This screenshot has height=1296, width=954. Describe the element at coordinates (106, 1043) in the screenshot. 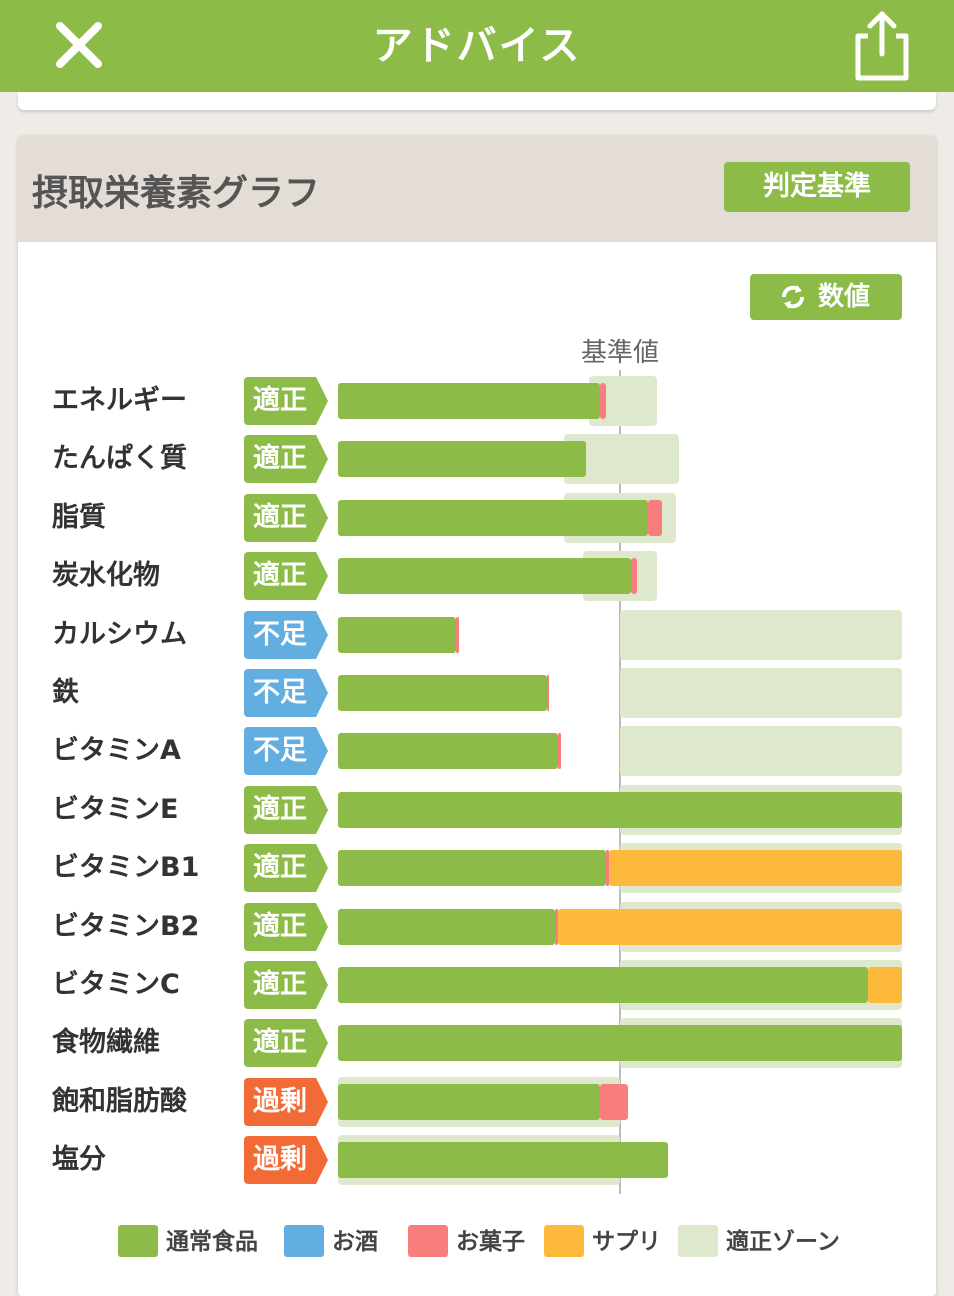

I see `nutrient-name: 食物繊維` at that location.